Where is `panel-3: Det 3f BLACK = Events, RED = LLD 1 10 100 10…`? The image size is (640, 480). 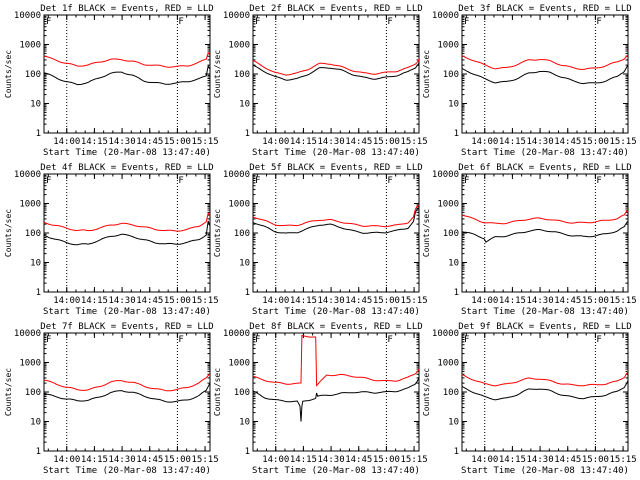 panel-3: Det 3f BLACK = Events, RED = LLD 1 10 100 10… is located at coordinates (529, 81).